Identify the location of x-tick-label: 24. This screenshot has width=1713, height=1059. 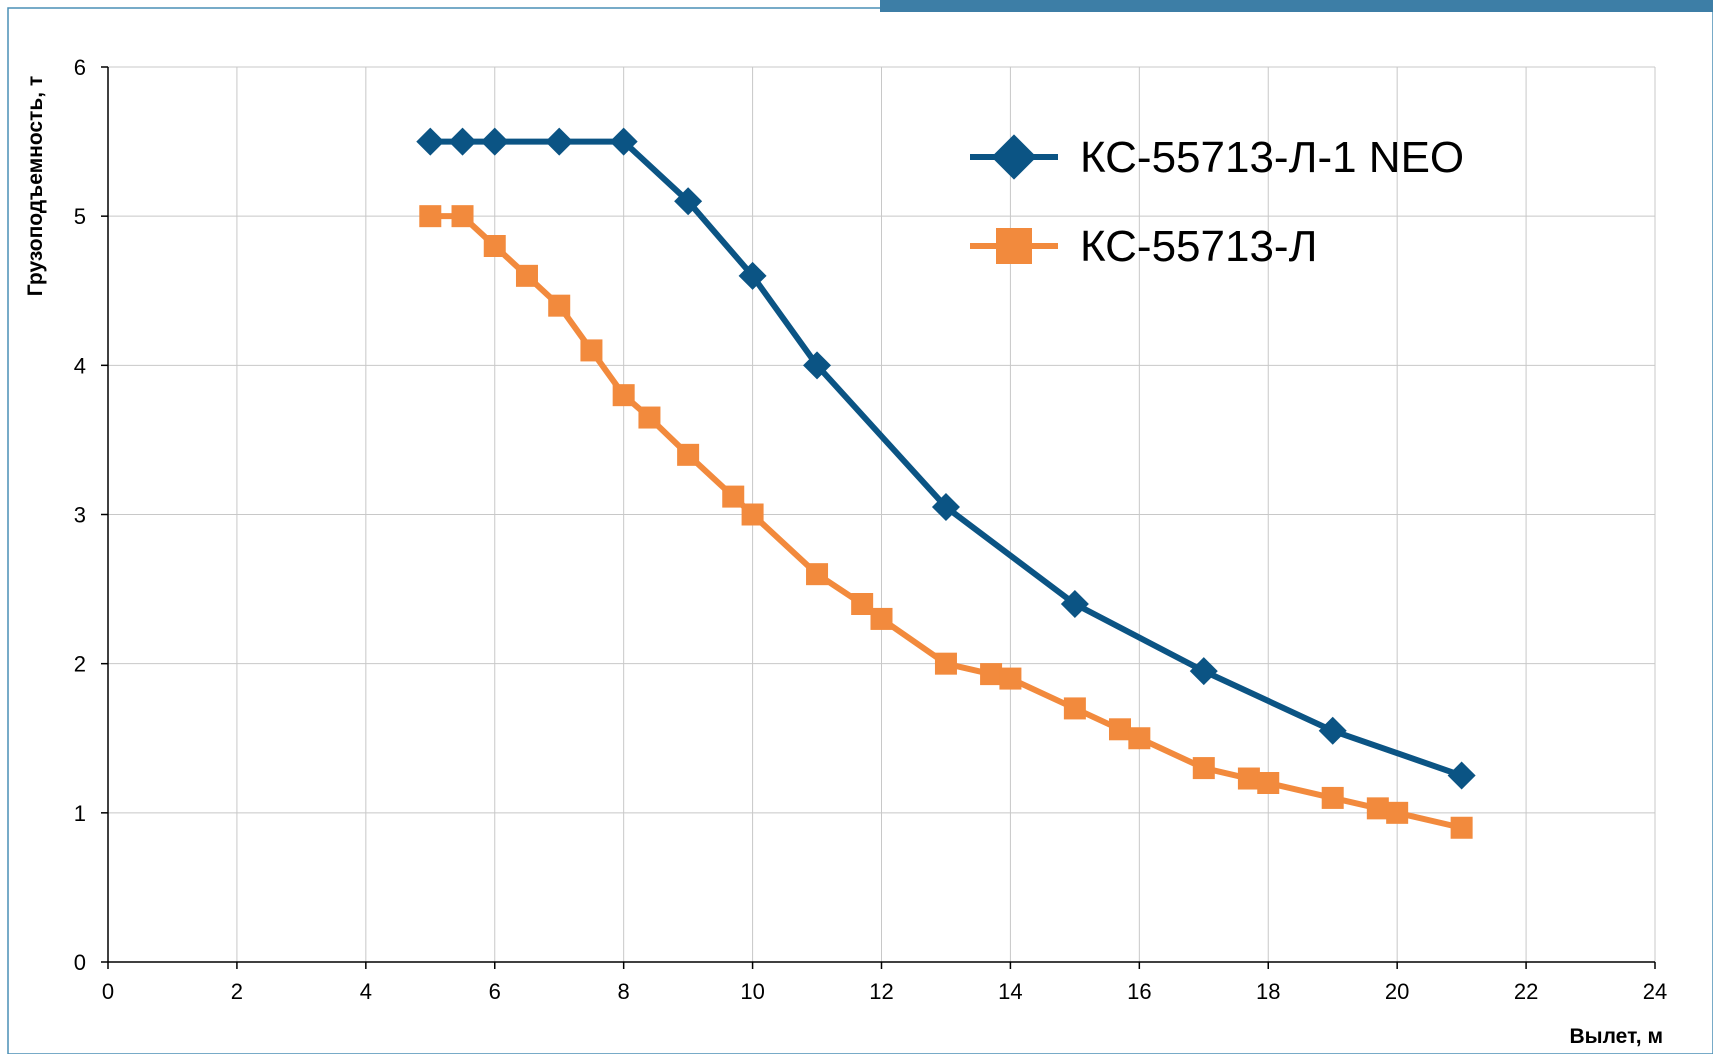
(1655, 991).